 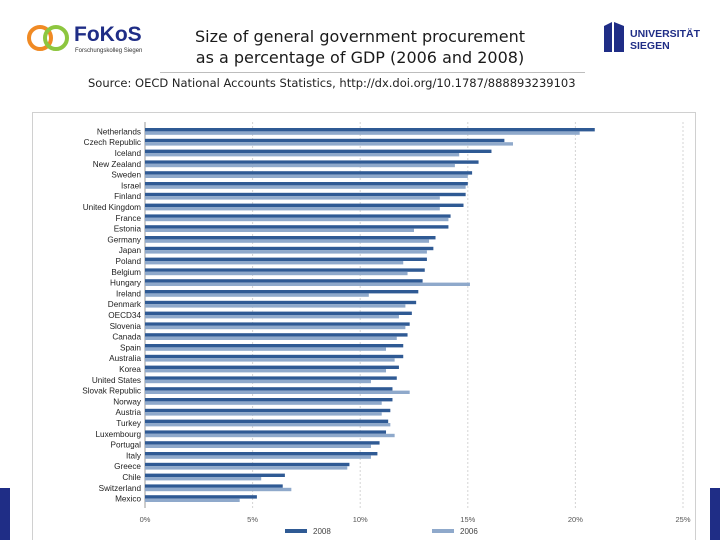 I want to click on category-label: Denmark, so click(x=125, y=304).